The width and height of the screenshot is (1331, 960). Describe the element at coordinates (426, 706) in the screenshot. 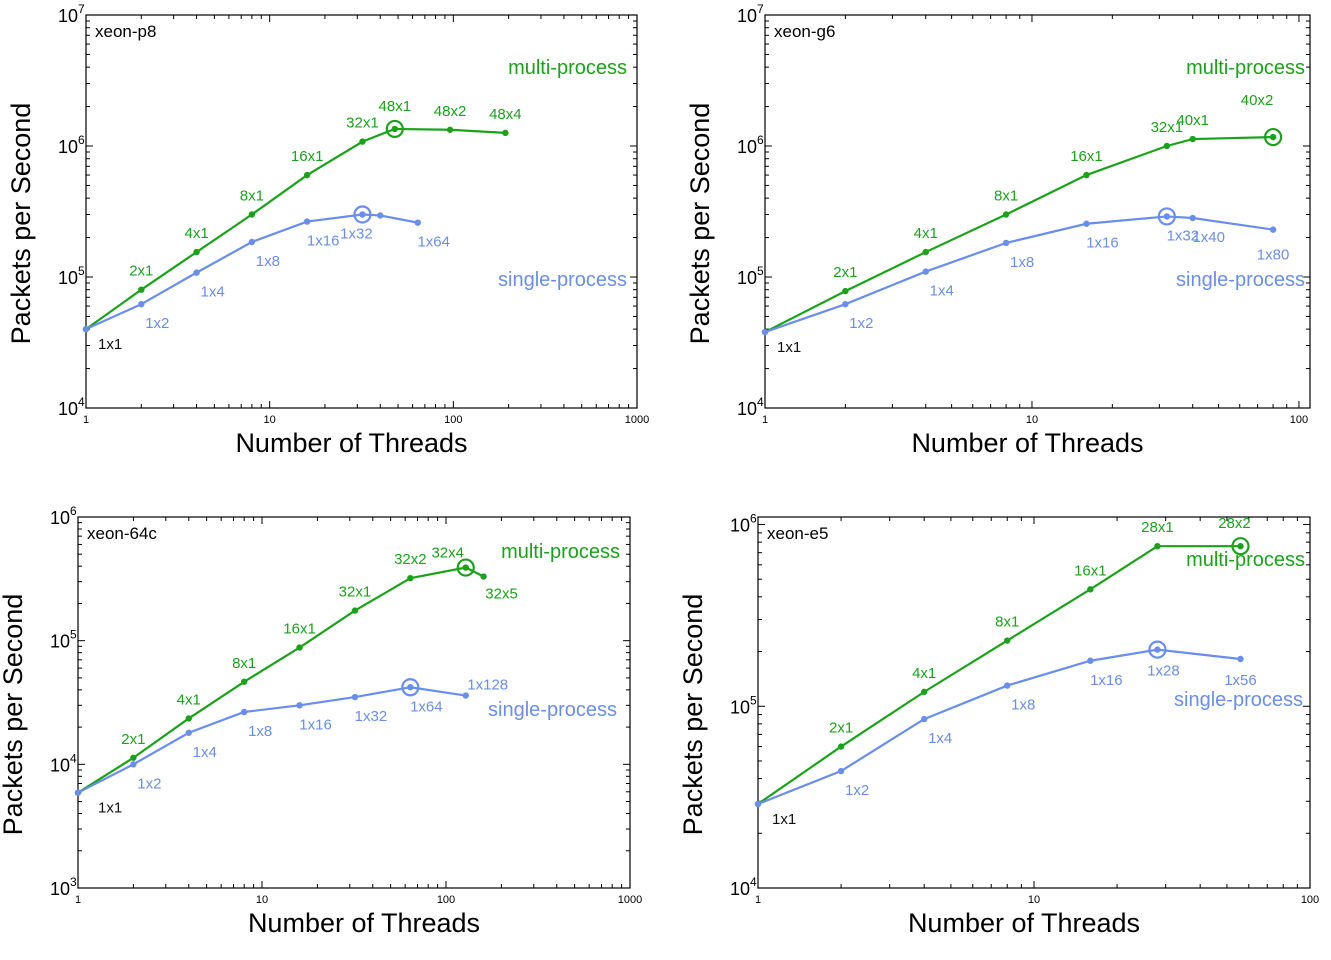

I see `data-label: 1x64` at that location.